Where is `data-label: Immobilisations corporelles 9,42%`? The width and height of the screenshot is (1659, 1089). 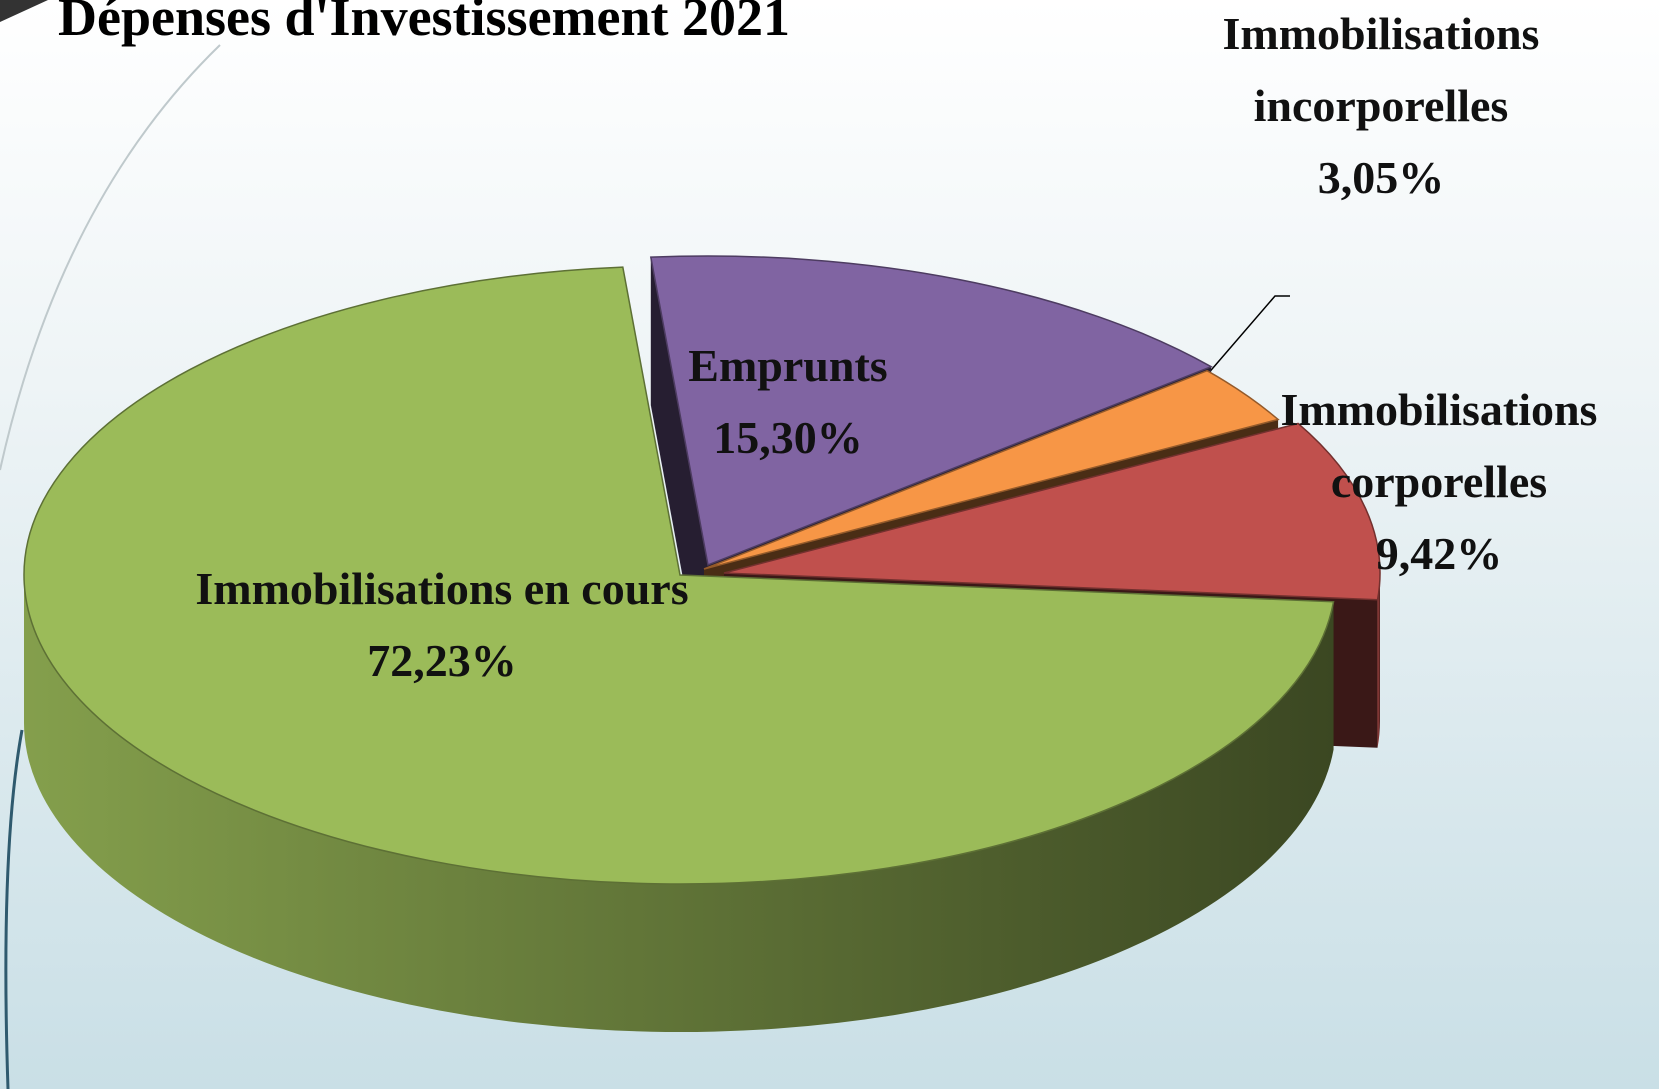
data-label: Immobilisations corporelles 9,42% is located at coordinates (1439, 482).